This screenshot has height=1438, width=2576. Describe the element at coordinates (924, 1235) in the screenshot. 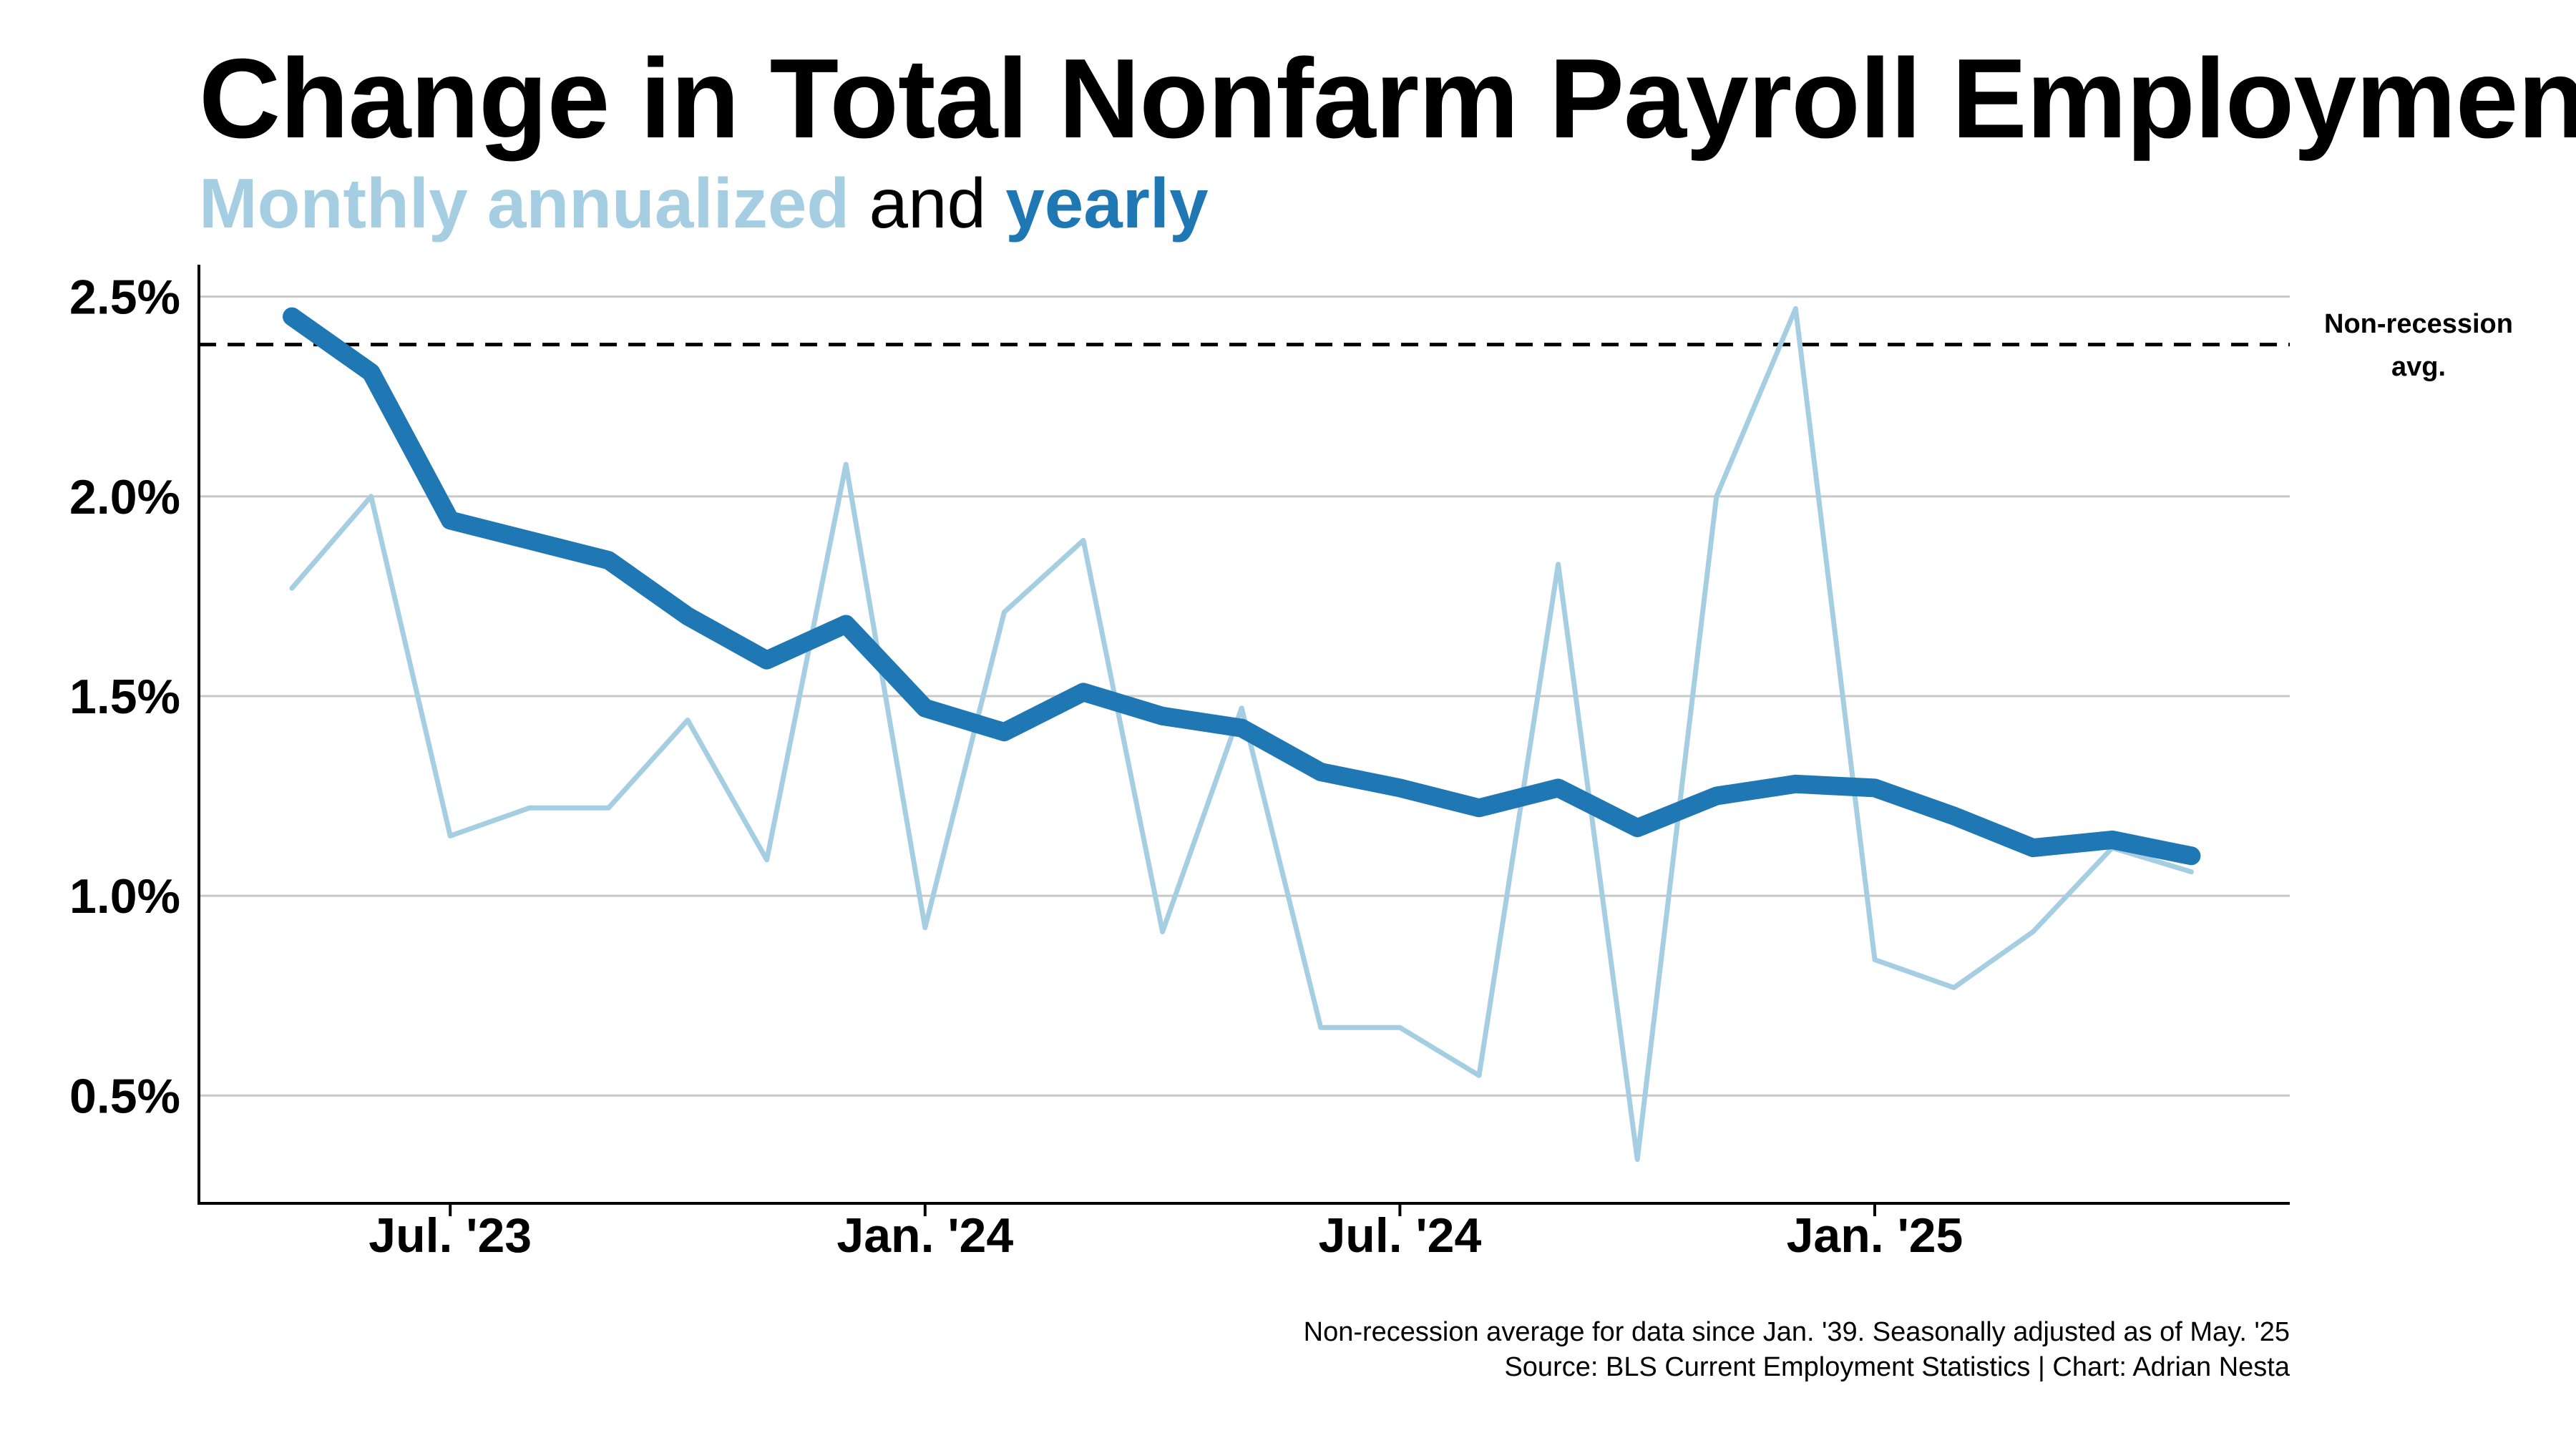

I see `x-tick-label: Jan. '24` at that location.